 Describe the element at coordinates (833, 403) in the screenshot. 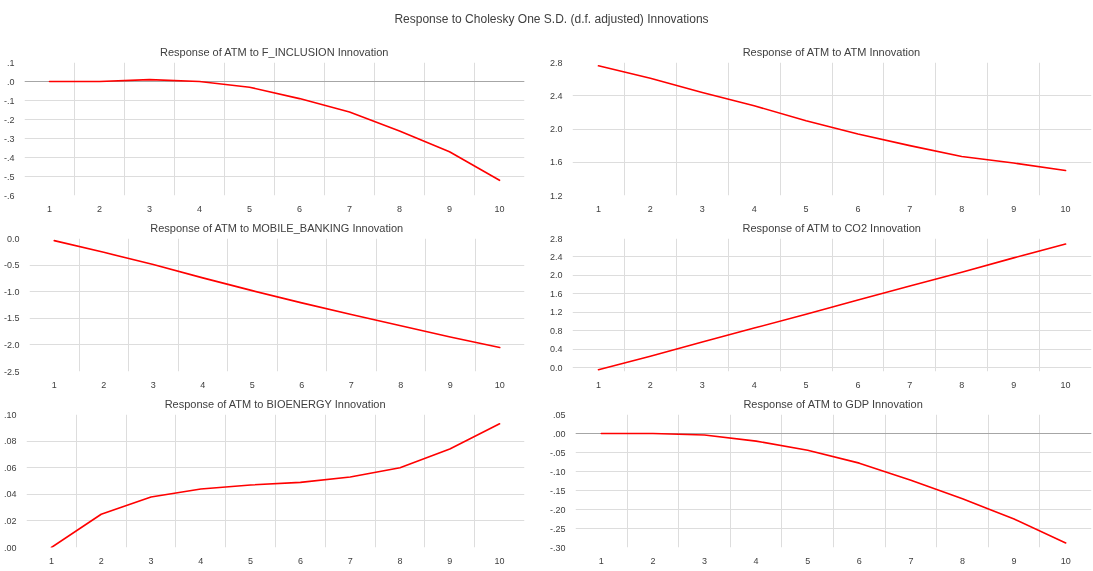

I see `chart-title: Response of ATM to GDP Innovation` at that location.